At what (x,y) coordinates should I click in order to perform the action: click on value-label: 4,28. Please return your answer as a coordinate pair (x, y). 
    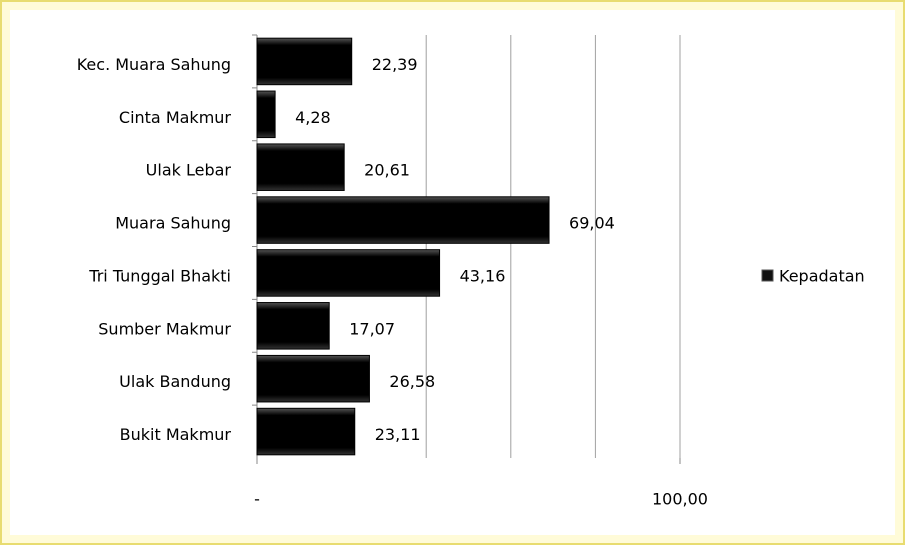
    Looking at the image, I should click on (313, 117).